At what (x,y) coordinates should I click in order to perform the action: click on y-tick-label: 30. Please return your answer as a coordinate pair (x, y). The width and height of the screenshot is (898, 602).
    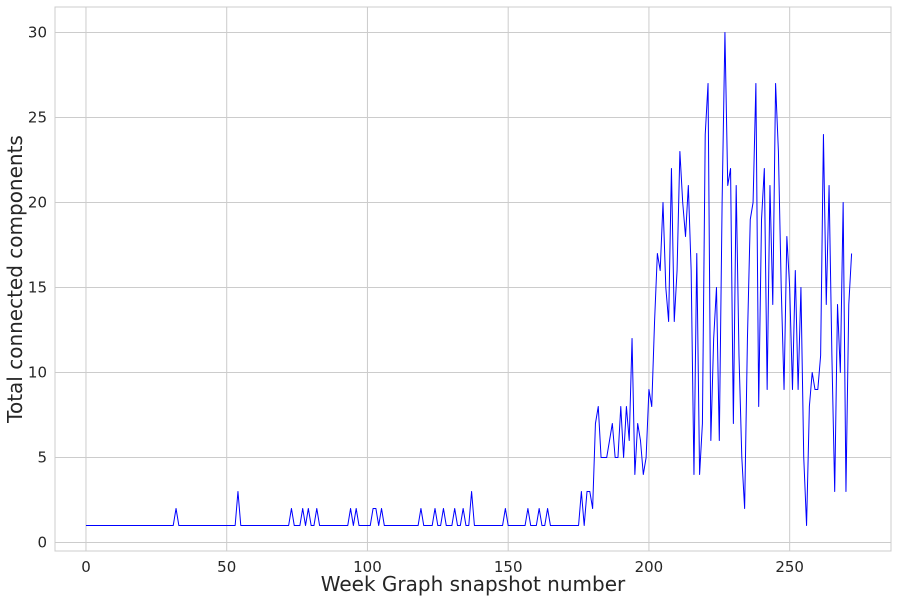
    Looking at the image, I should click on (37, 33).